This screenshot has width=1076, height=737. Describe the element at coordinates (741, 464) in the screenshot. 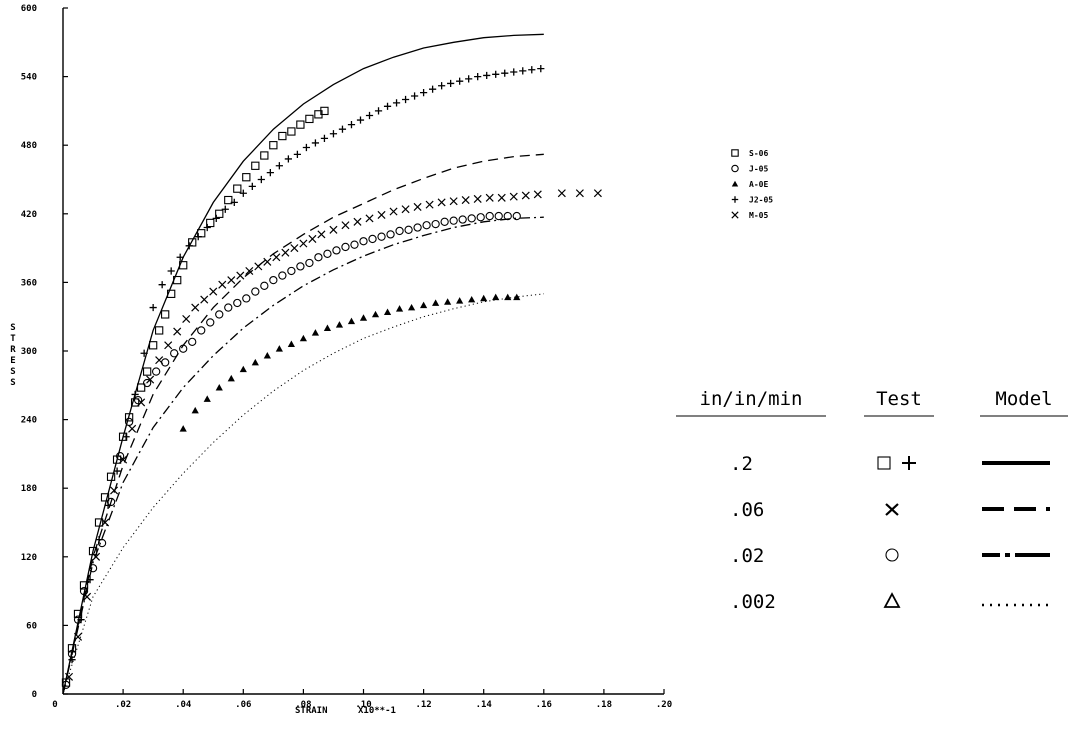

I see `key-rate-label: .2` at that location.